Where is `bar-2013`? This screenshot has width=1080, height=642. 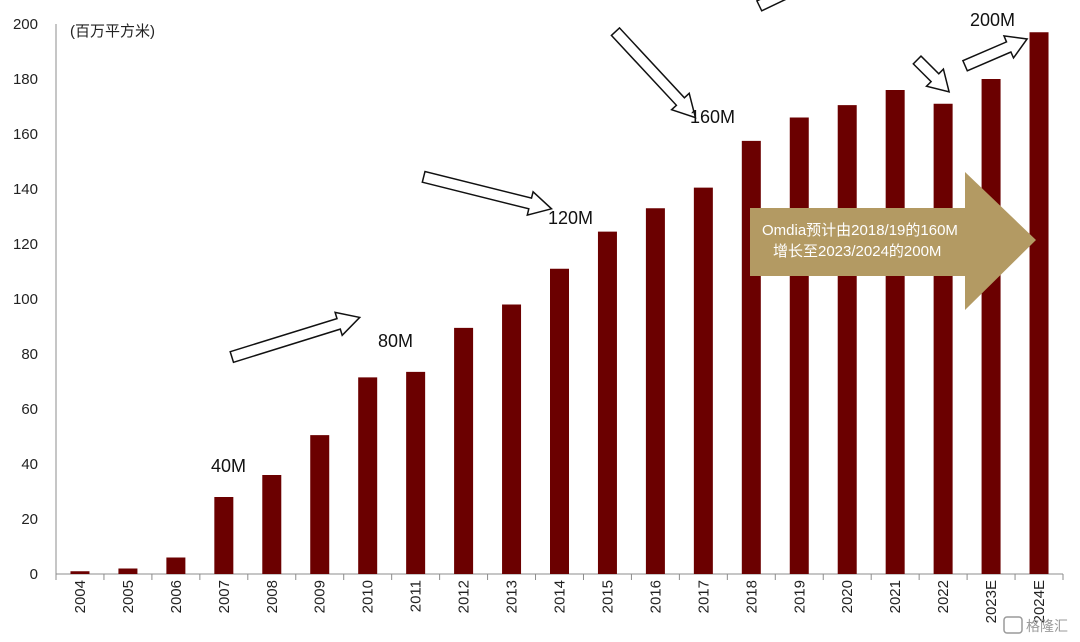
bar-2013 is located at coordinates (512, 439).